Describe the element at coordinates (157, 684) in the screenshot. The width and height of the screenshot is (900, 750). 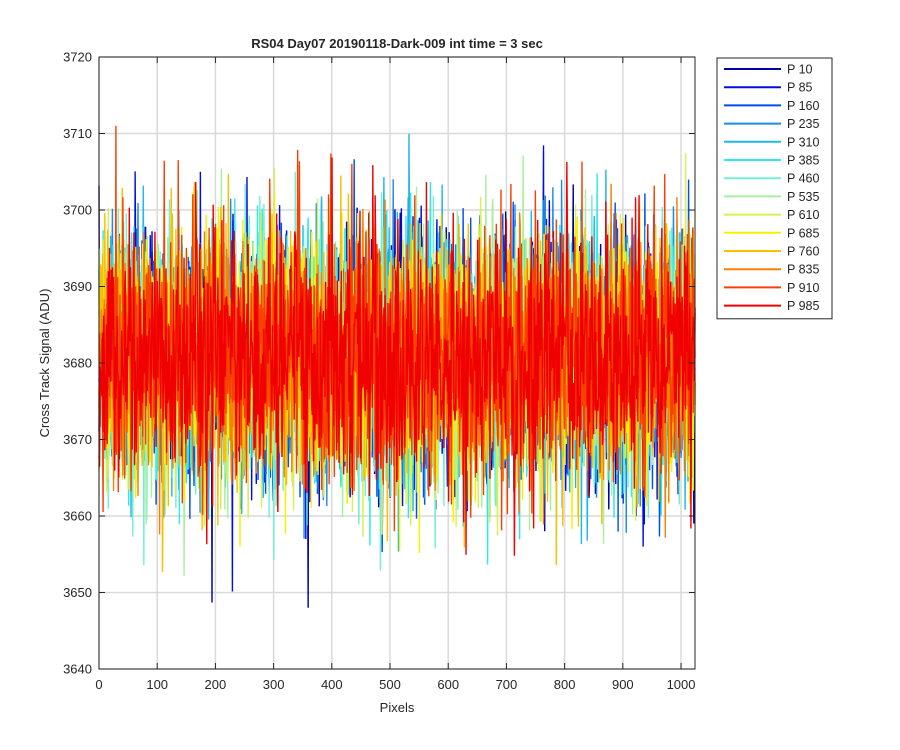
I see `x-tick-label: 100` at that location.